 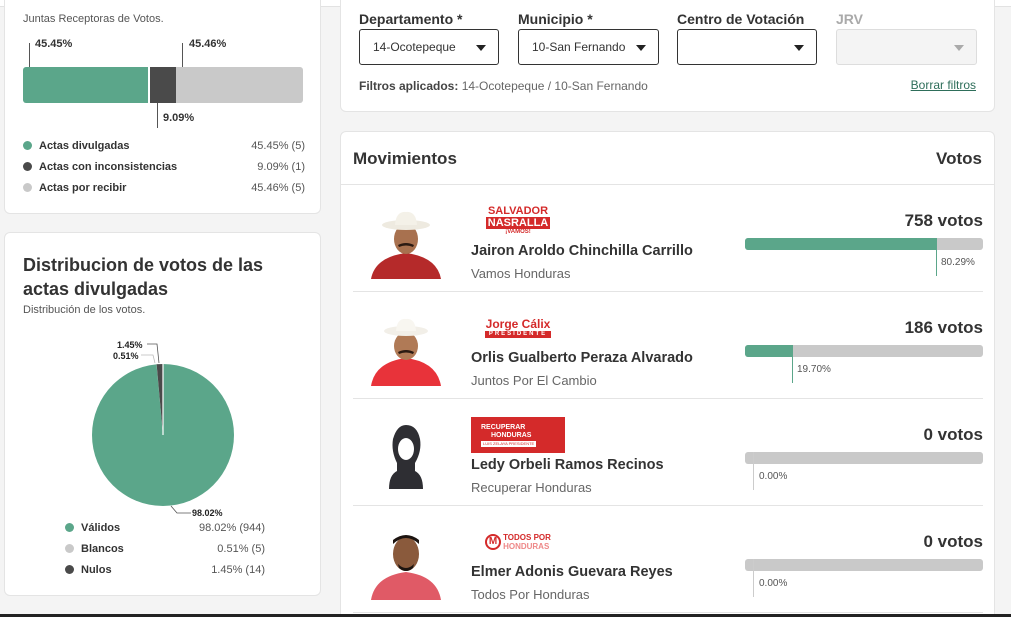 I want to click on legend-name: Actas con inconsistencias, so click(x=108, y=166).